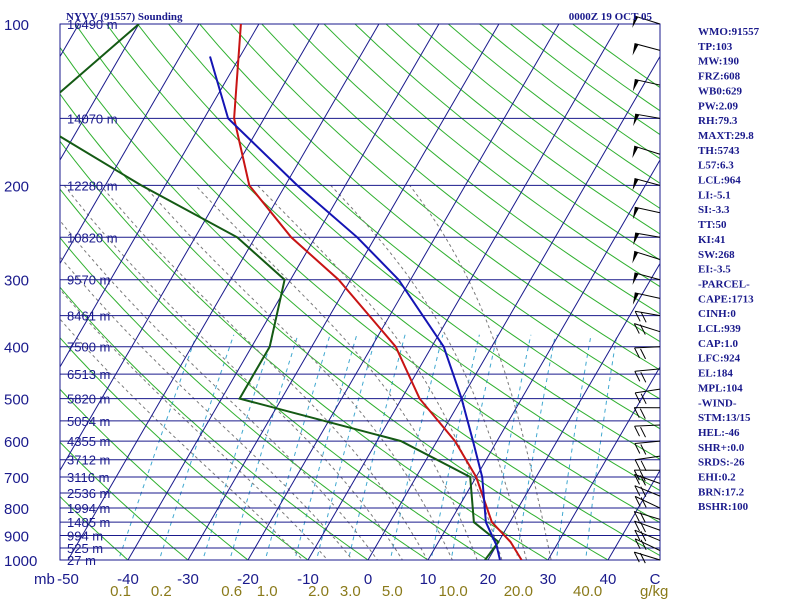 The height and width of the screenshot is (600, 800). What do you see at coordinates (715, 47) in the screenshot?
I see `index-entry: TP:103` at bounding box center [715, 47].